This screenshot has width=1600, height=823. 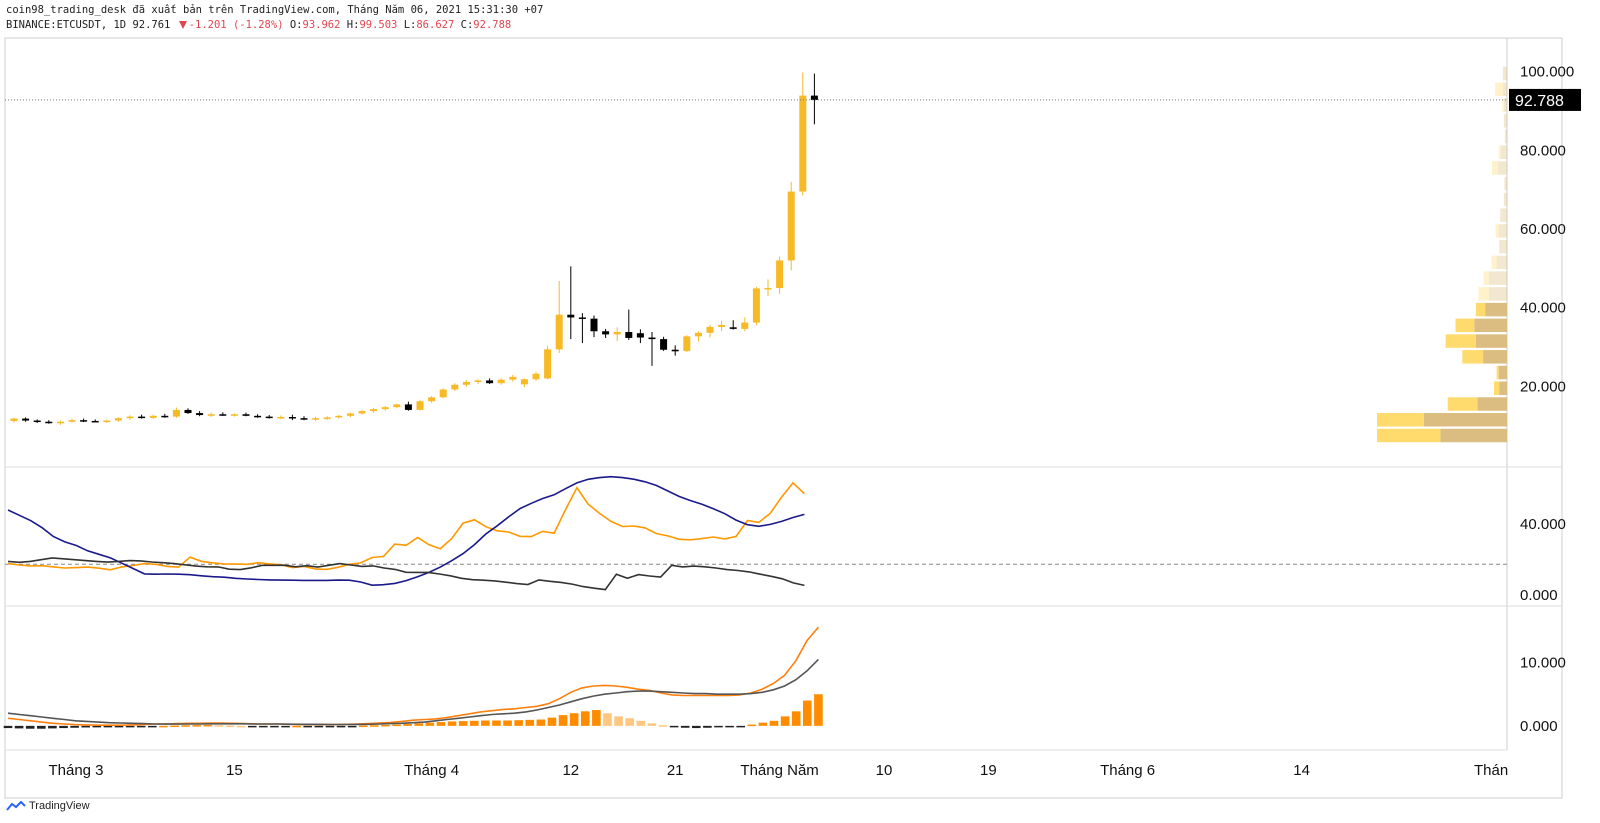 I want to click on time-axis-tick-label: Tháng Năm, so click(x=779, y=770).